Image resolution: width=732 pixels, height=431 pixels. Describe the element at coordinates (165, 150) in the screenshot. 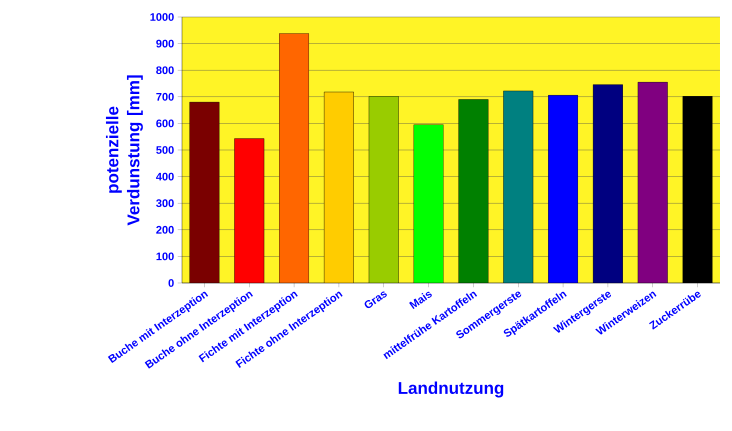

I see `y-tick-label: 500` at that location.